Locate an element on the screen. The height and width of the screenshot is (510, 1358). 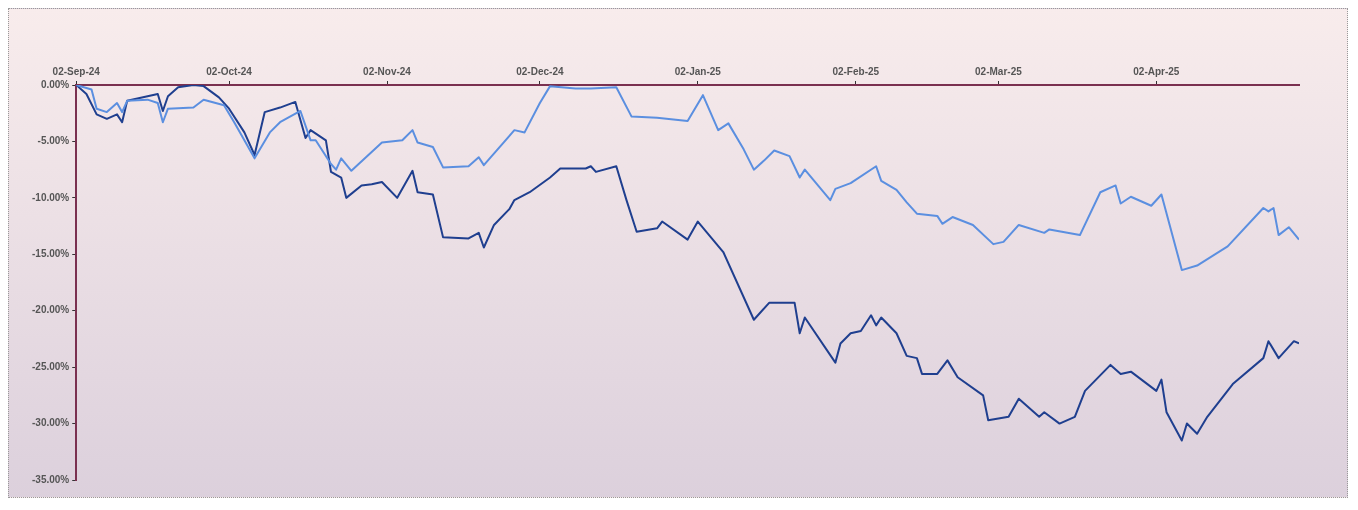
x-tick-label: 02-Oct-24 is located at coordinates (229, 71).